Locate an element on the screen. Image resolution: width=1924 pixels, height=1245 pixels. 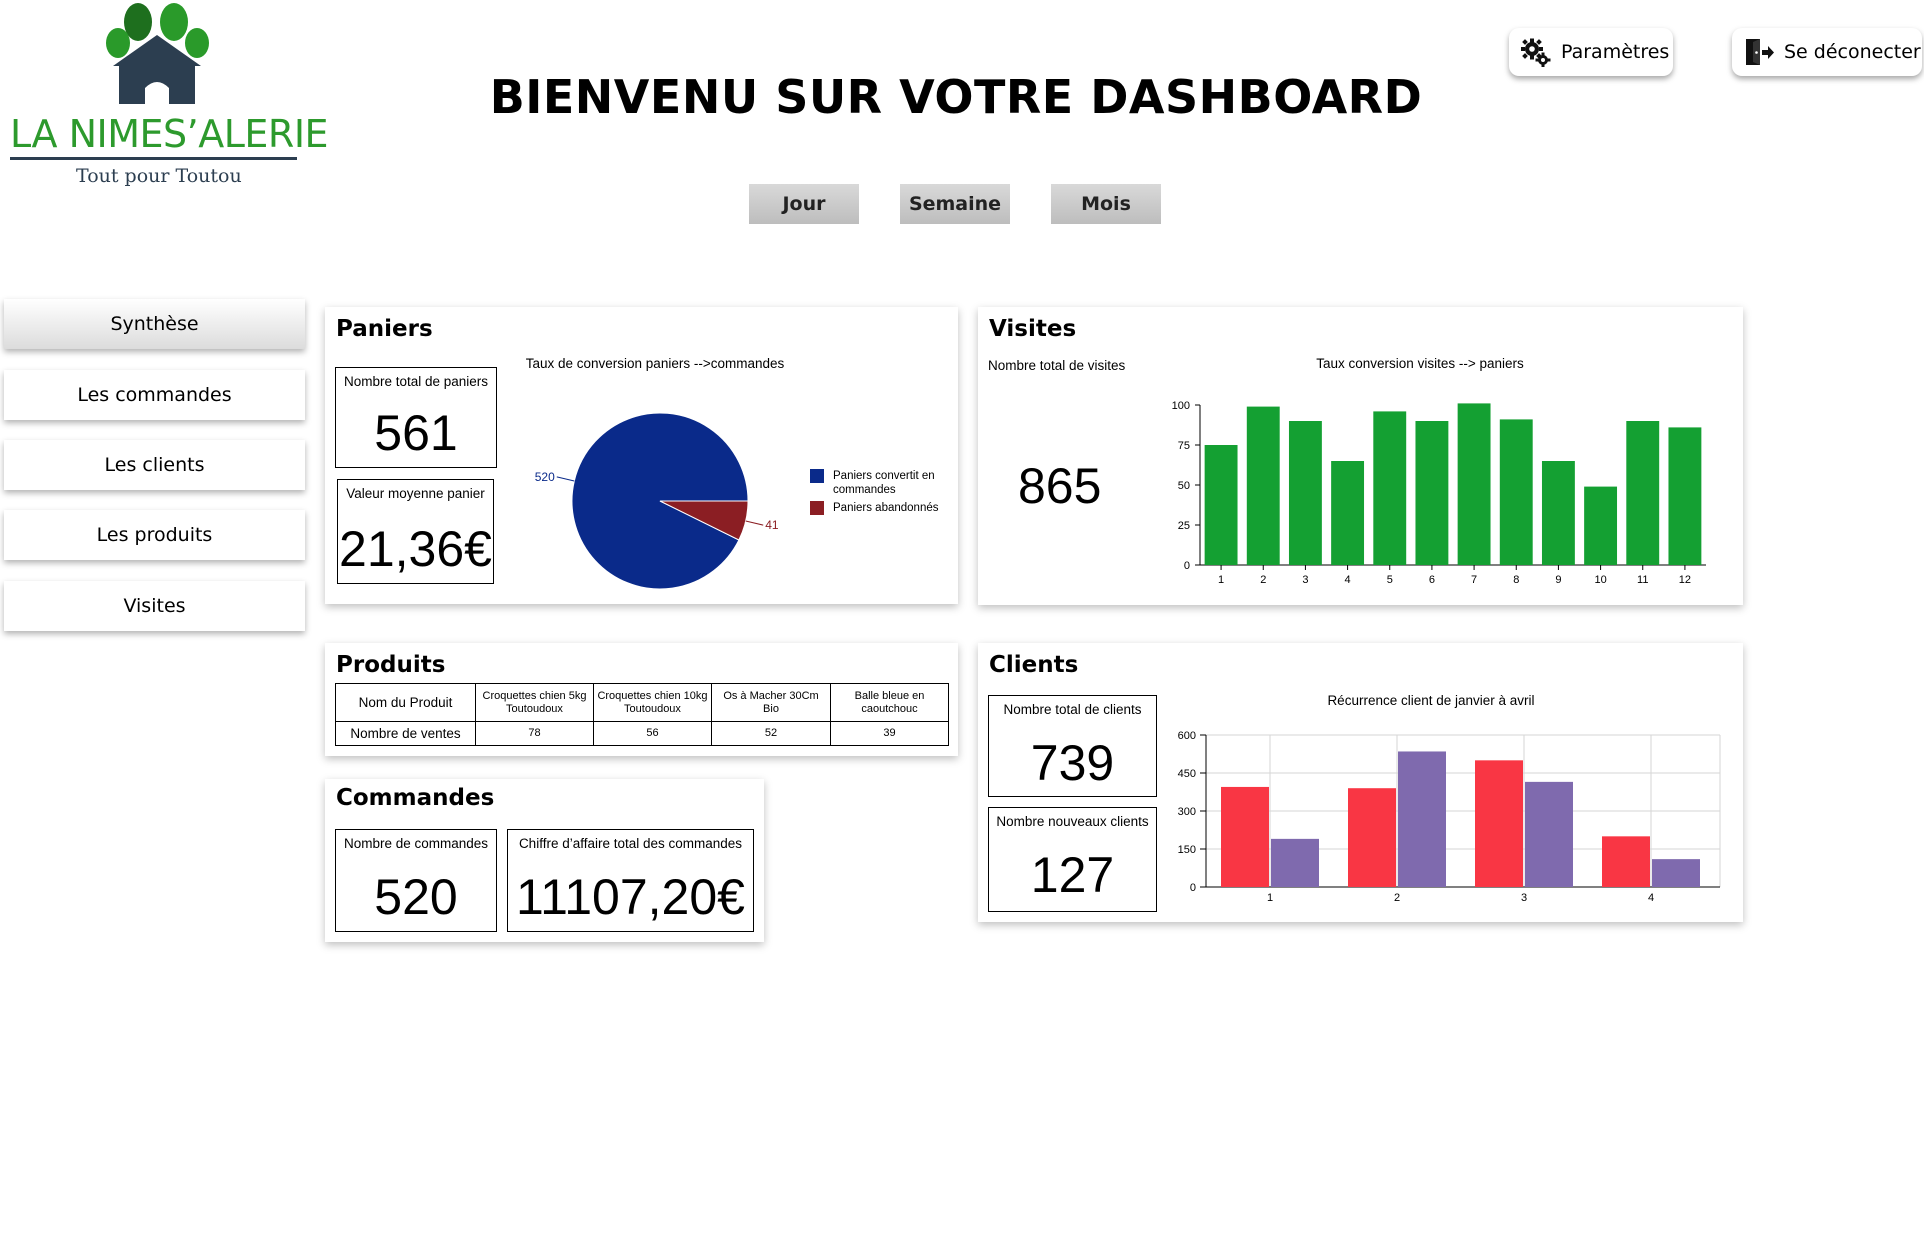
clients-total-label: Nombre total de clients is located at coordinates (1072, 709).